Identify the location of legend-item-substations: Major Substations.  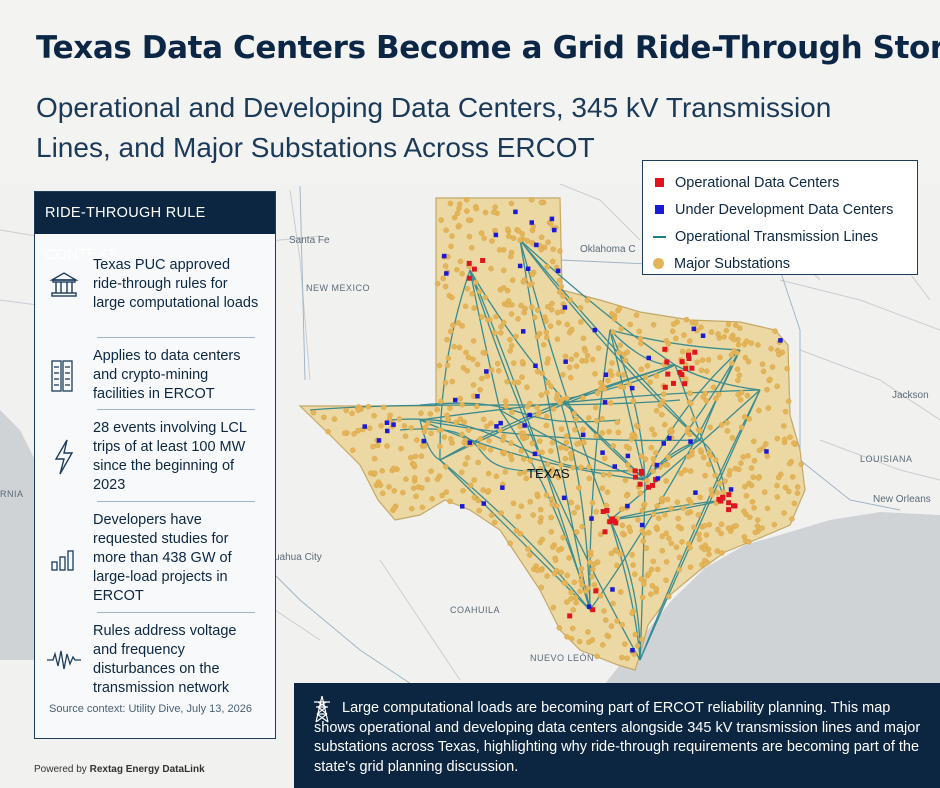
(785, 263).